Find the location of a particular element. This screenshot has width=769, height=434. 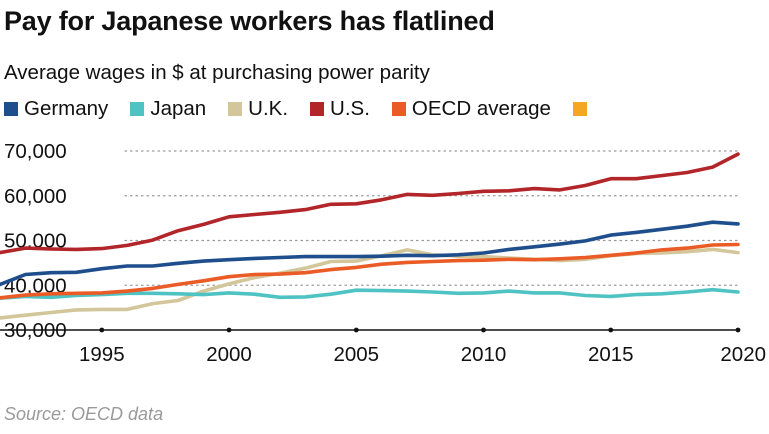

legend-item-us: U.S. is located at coordinates (340, 109).